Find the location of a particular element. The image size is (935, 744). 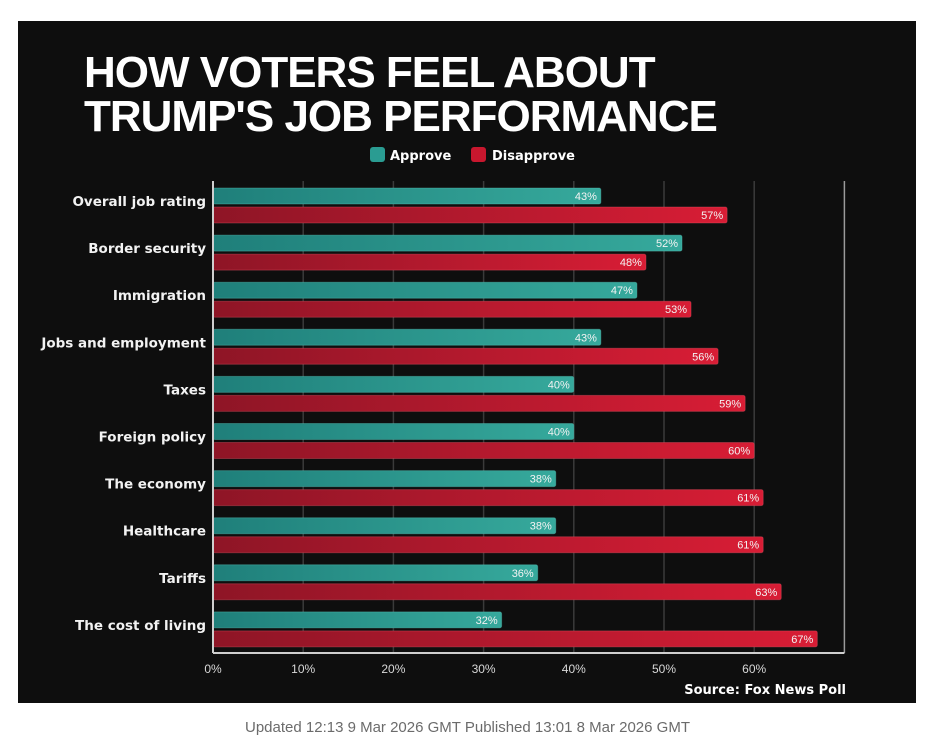

legend-swatch-disapprove is located at coordinates (478, 154).